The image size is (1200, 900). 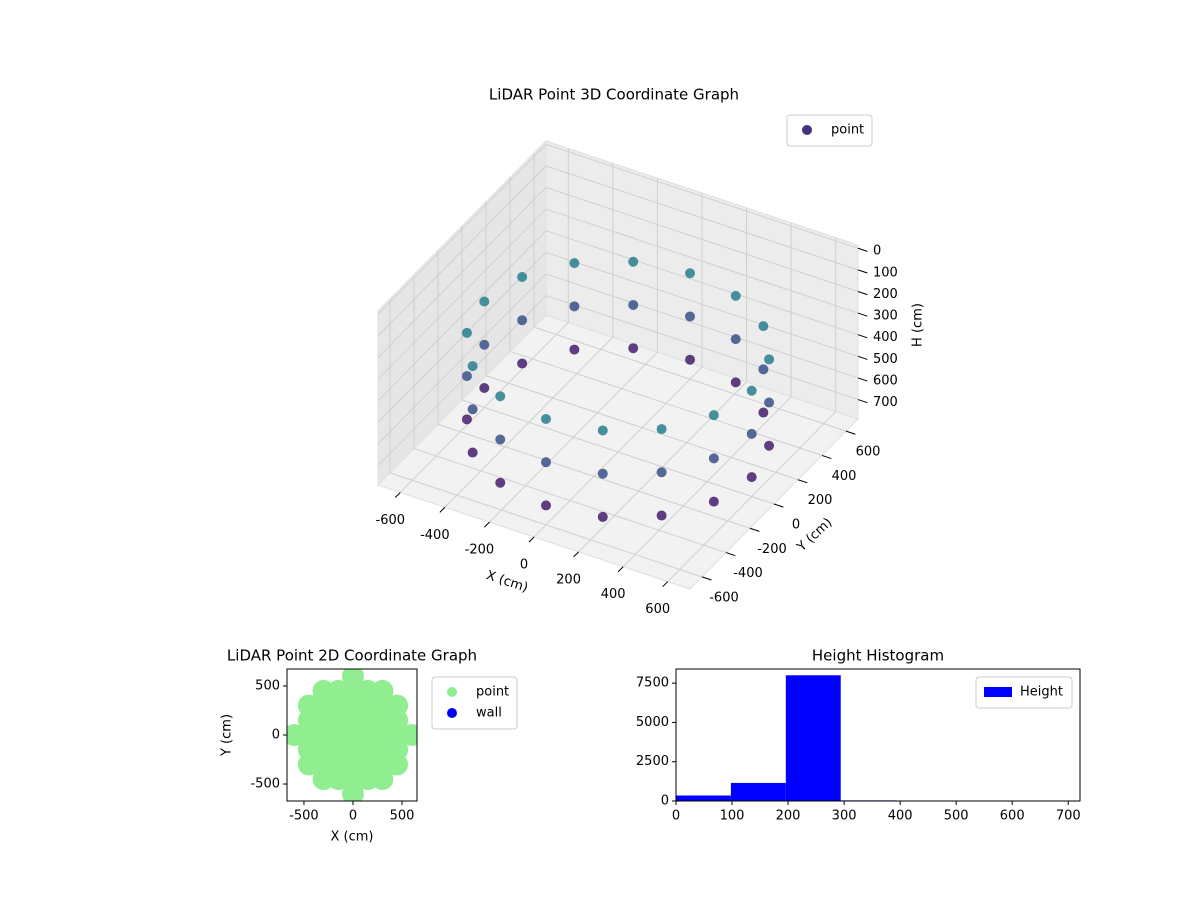 What do you see at coordinates (868, 452) in the screenshot?
I see `y-tick-label: 600` at bounding box center [868, 452].